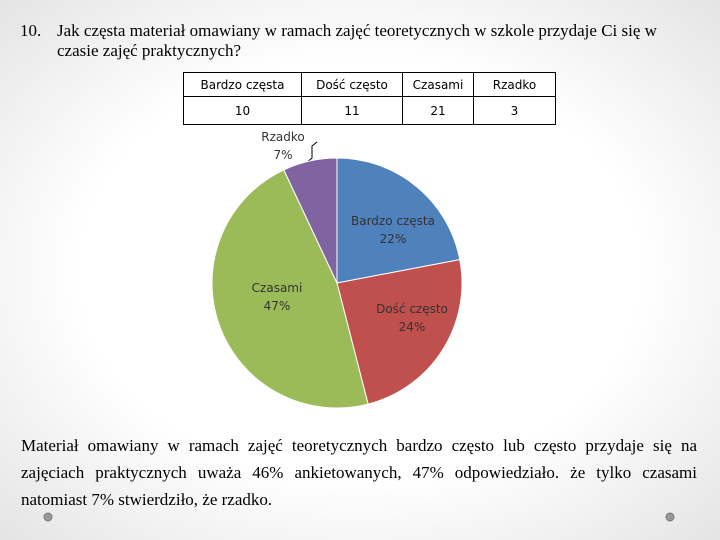  What do you see at coordinates (412, 327) in the screenshot?
I see `slice-value: 24%` at bounding box center [412, 327].